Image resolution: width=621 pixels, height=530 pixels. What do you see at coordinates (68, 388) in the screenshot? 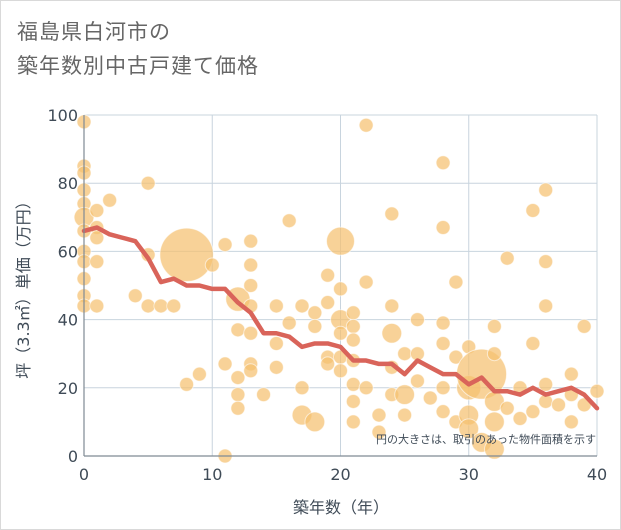
I see `y-tick-label: 20` at bounding box center [68, 388].